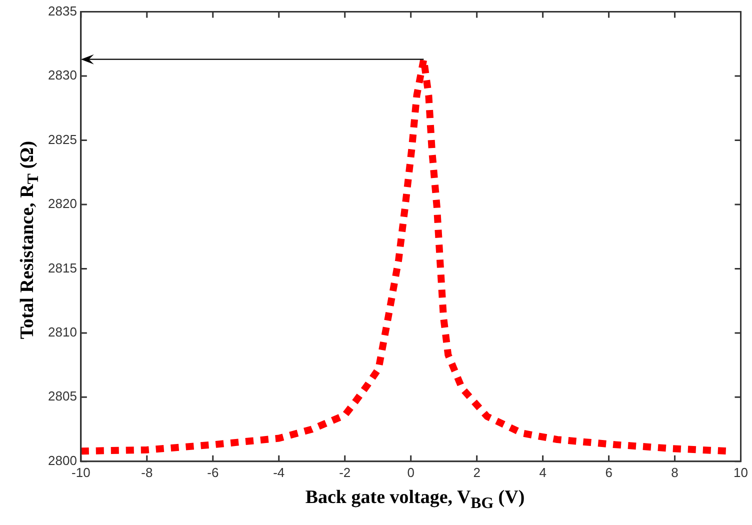  Describe the element at coordinates (741, 472) in the screenshot. I see `x-tick-label: 10` at that location.